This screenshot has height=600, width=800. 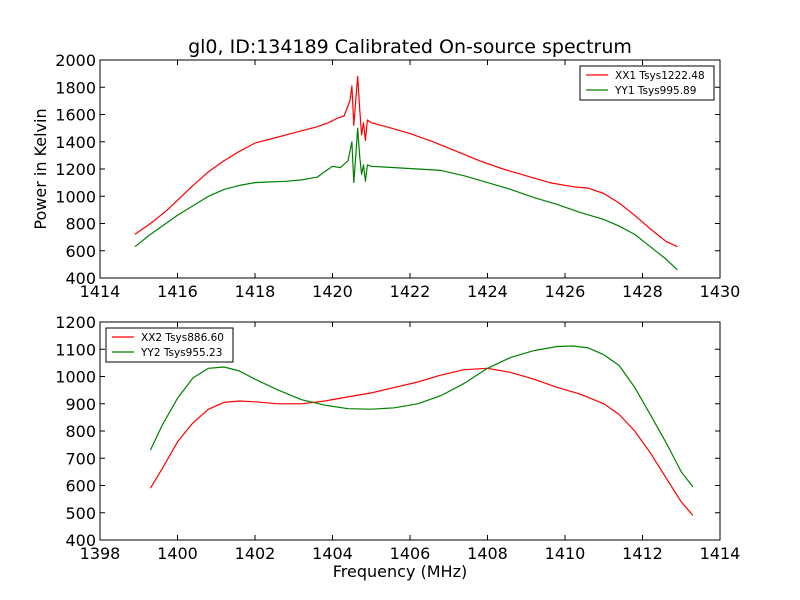 I want to click on y-tick-label: 900, so click(x=80, y=404).